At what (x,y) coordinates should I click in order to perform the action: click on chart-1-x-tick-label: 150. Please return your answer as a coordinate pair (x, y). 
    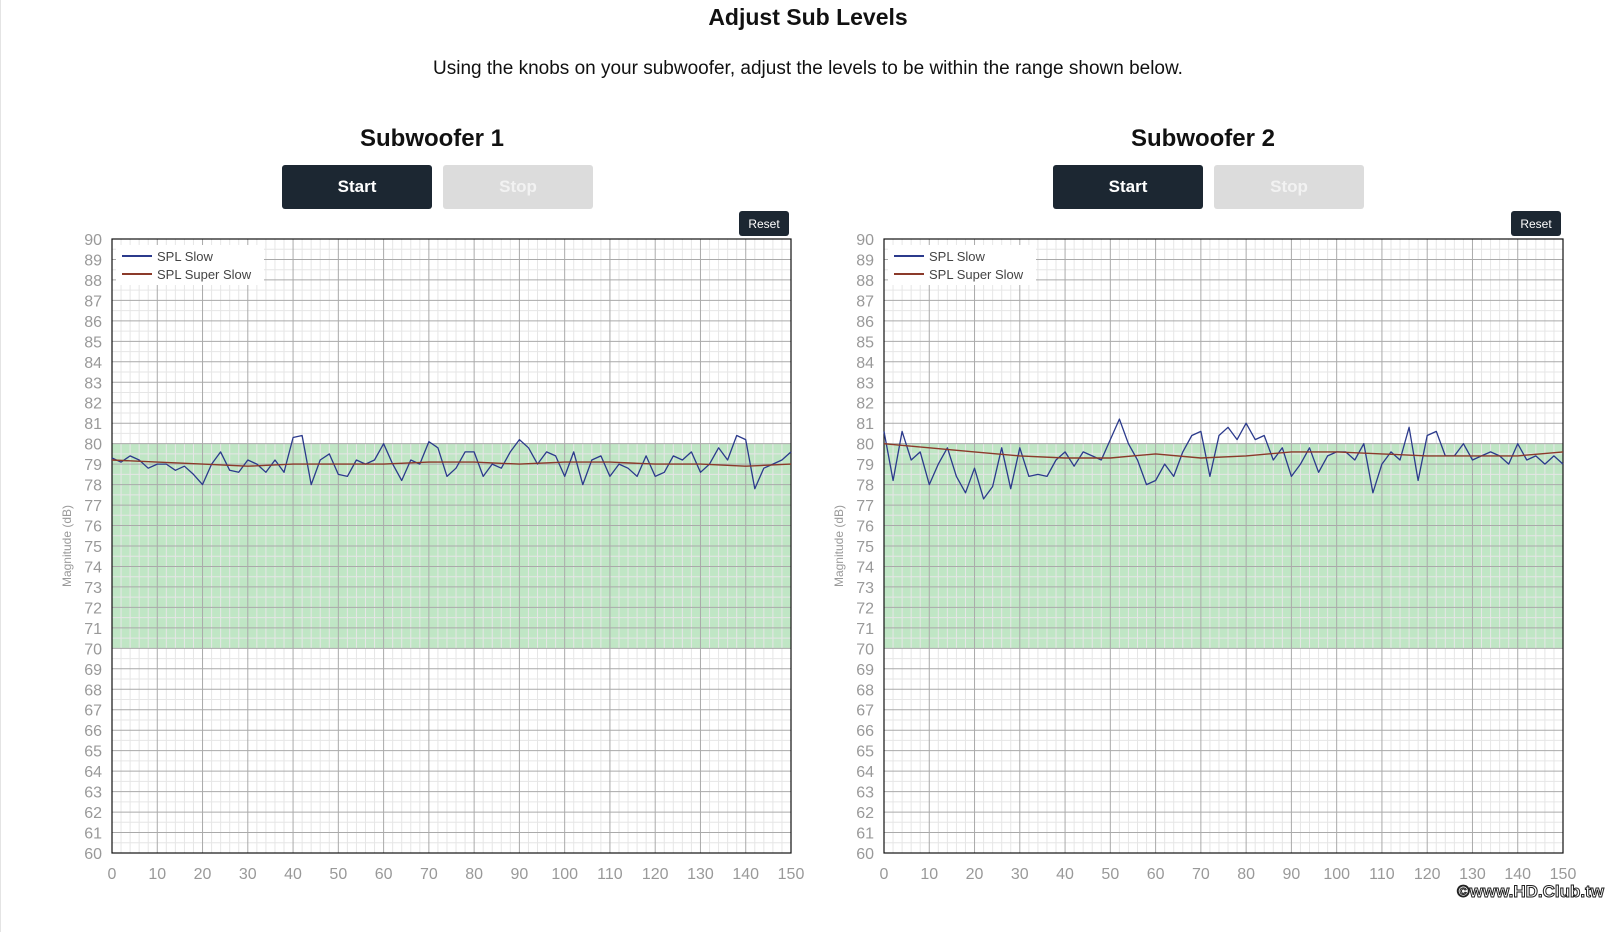
    Looking at the image, I should click on (791, 874).